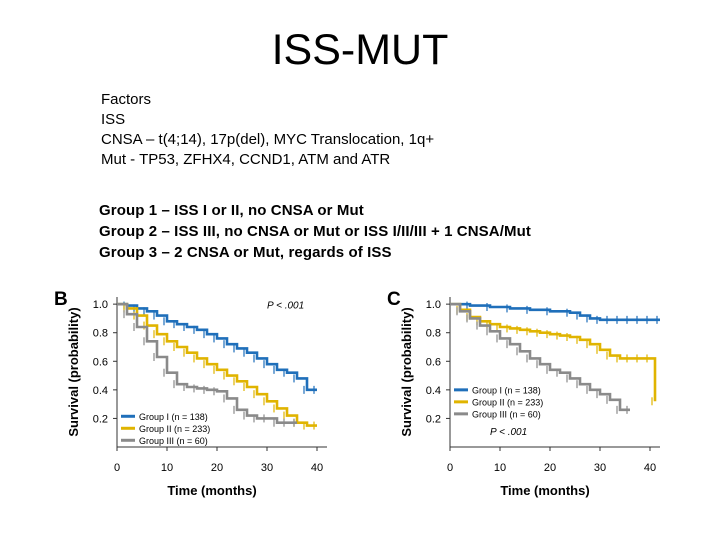 This screenshot has width=720, height=540. Describe the element at coordinates (61, 299) in the screenshot. I see `panel-label: B` at that location.